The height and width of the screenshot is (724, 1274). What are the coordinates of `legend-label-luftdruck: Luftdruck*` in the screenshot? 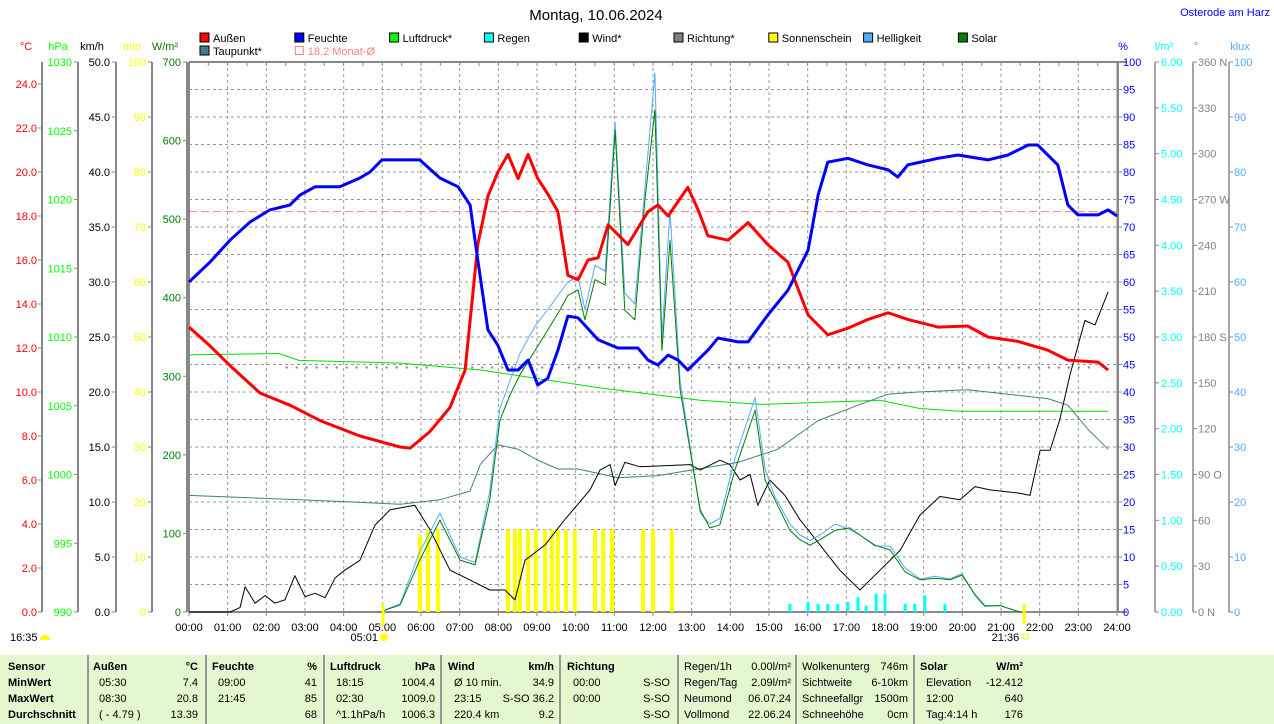 It's located at (428, 39).